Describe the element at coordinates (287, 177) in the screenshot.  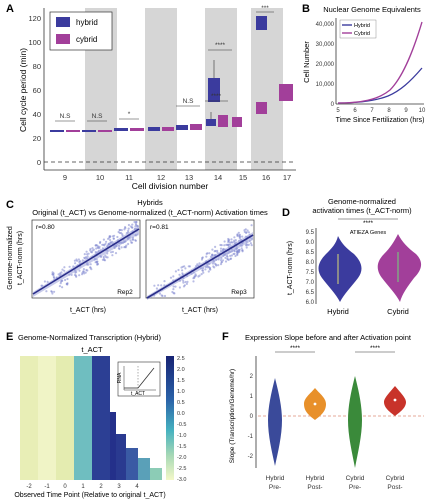
I see `a-xtick: 17` at that location.